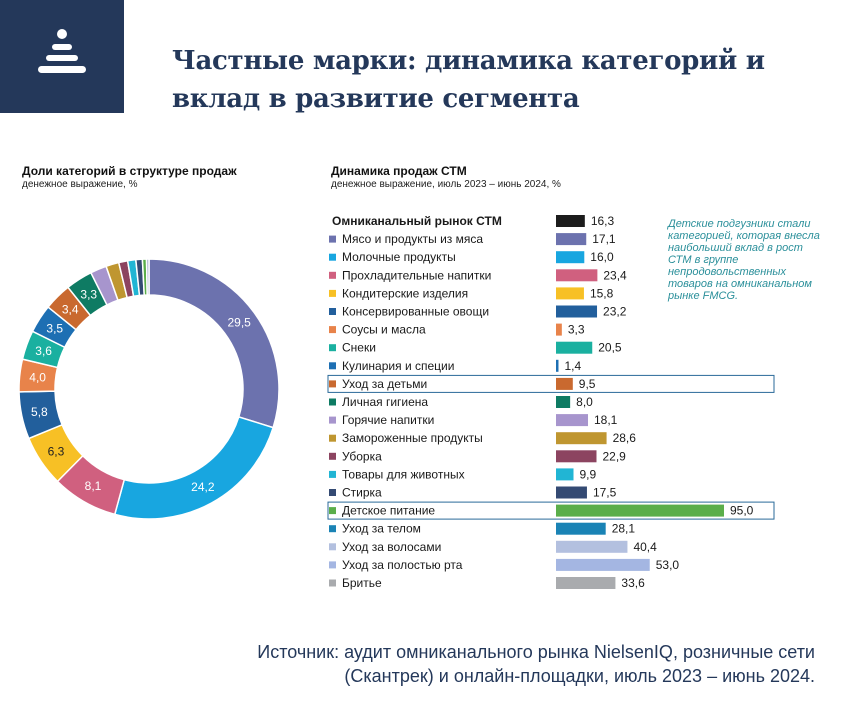  I want to click on bar-value-label: 8,0, so click(584, 402).